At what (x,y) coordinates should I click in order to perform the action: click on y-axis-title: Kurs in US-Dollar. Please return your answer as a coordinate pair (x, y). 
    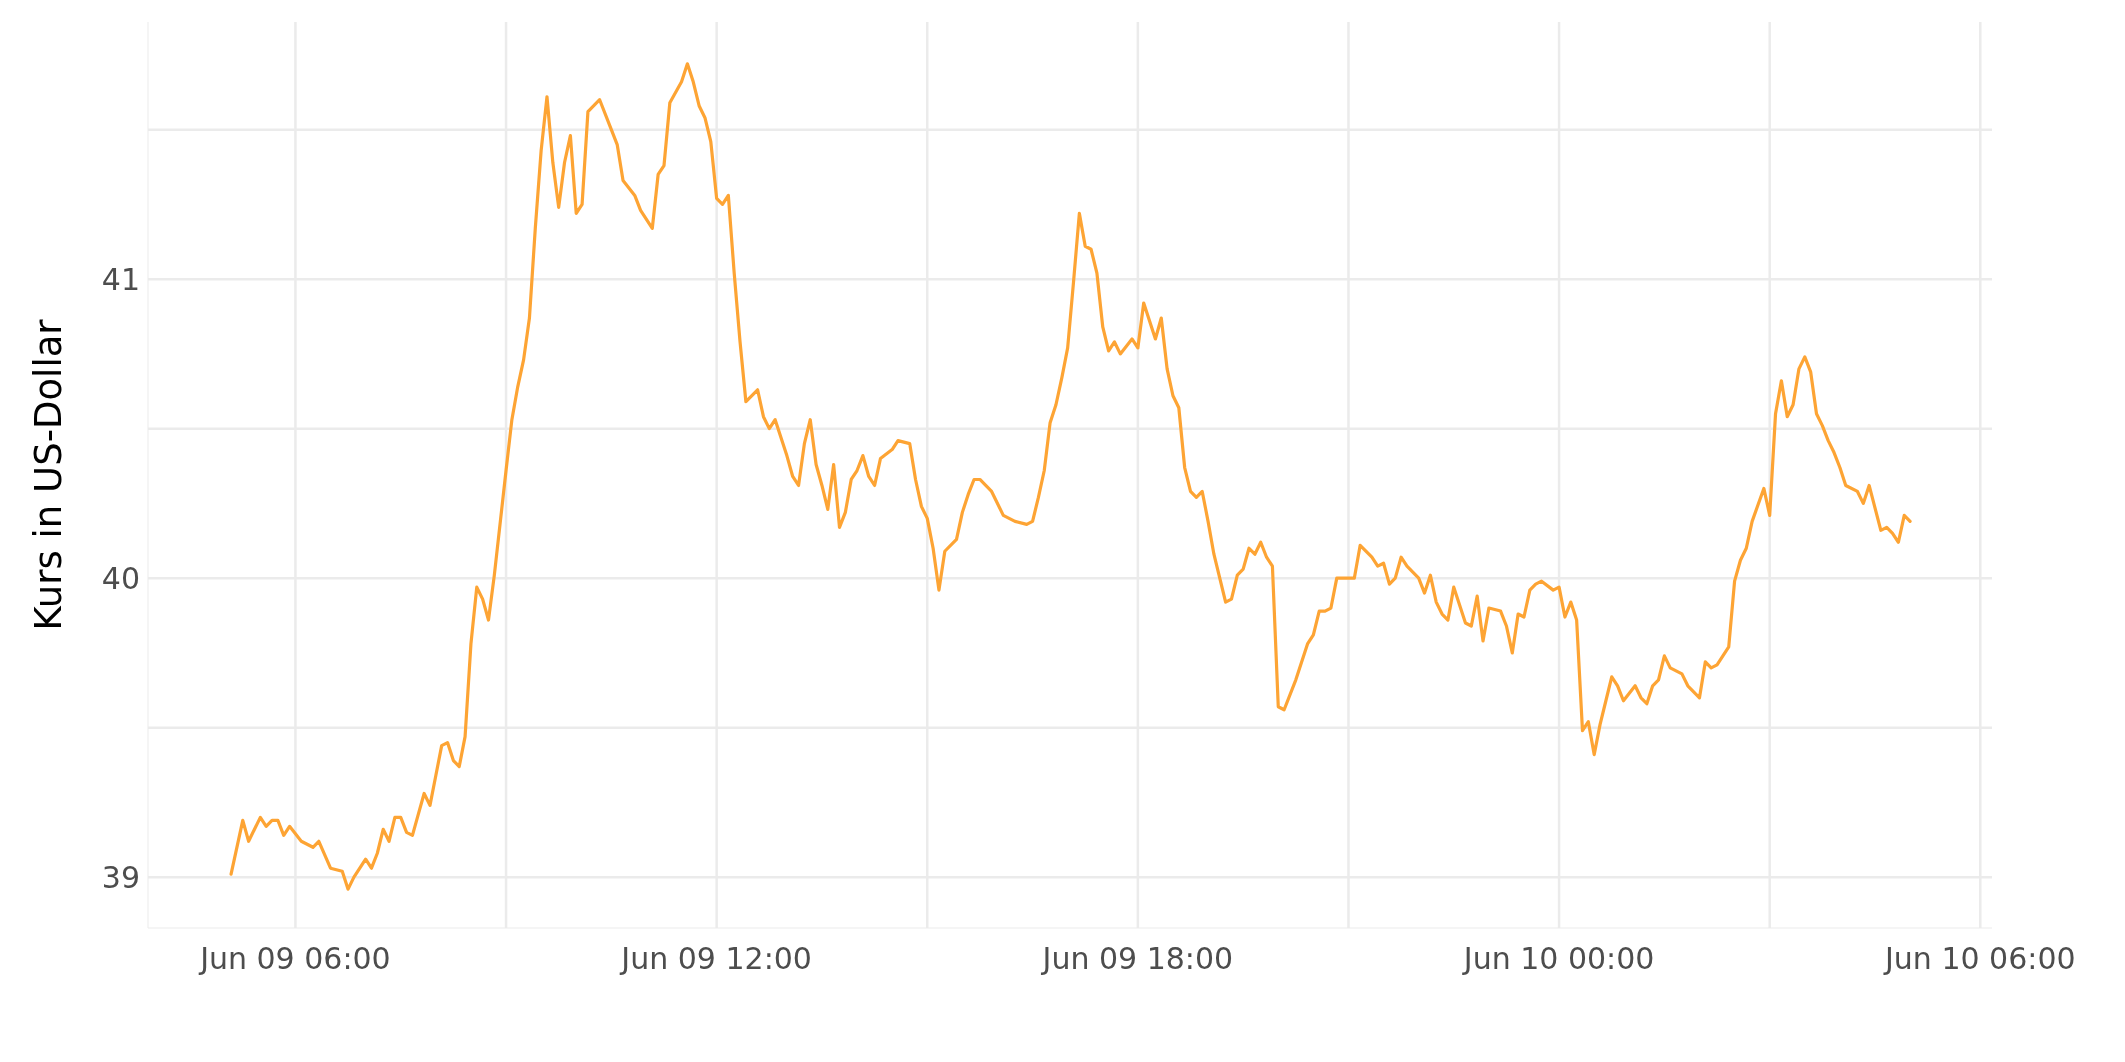
    Looking at the image, I should click on (49, 474).